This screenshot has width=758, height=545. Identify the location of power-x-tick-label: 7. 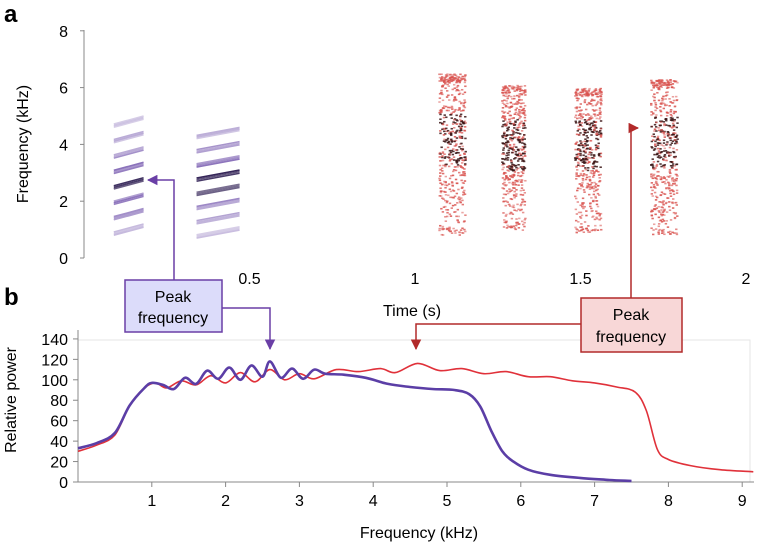
(594, 501).